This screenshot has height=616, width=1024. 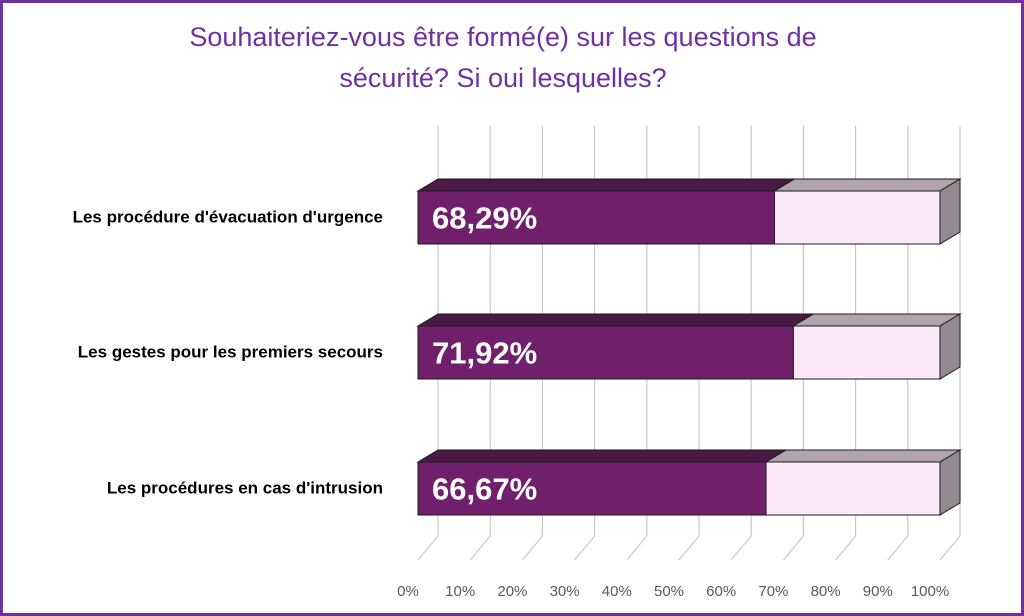 I want to click on x-tick-label: 0%, so click(x=408, y=591).